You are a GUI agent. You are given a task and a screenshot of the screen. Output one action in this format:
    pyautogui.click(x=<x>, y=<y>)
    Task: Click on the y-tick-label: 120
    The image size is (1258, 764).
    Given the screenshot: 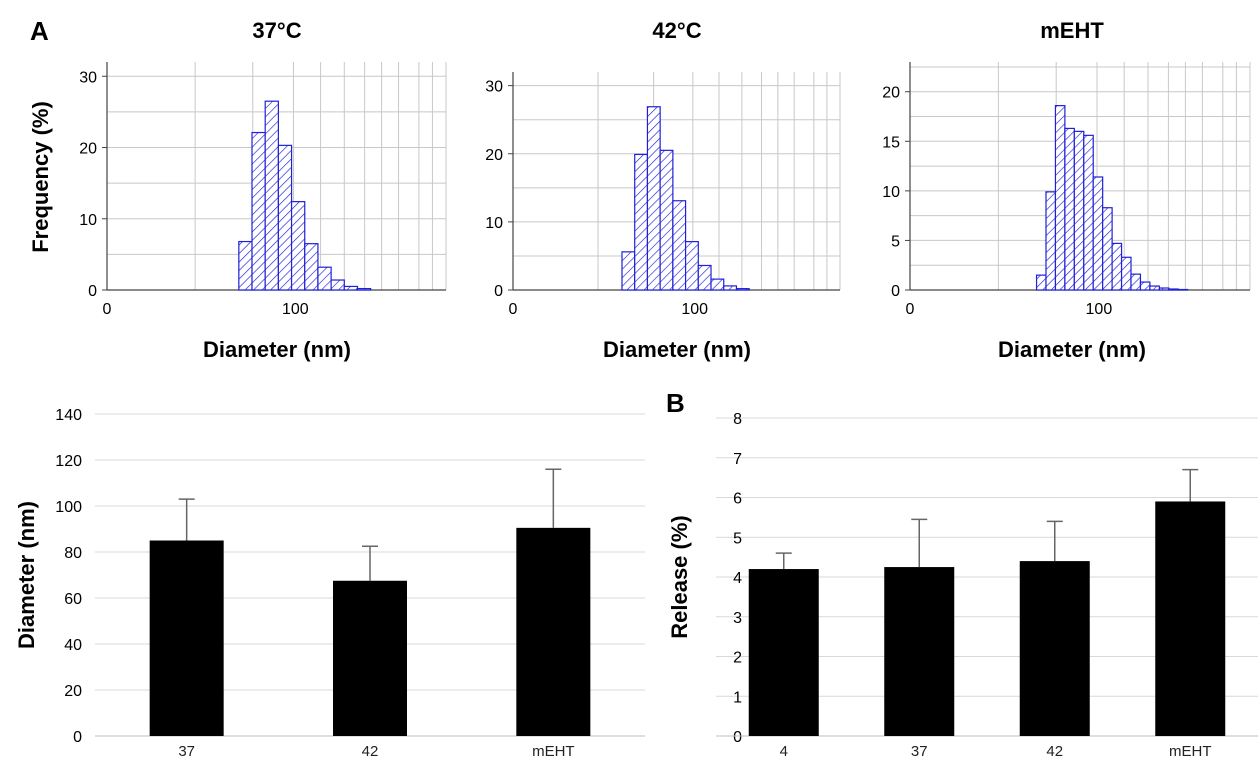 What is the action you would take?
    pyautogui.click(x=68, y=461)
    